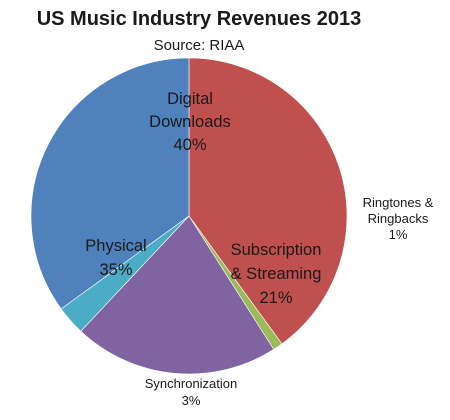  I want to click on slice-label-synchronization: Synchronization 3%, so click(191, 392).